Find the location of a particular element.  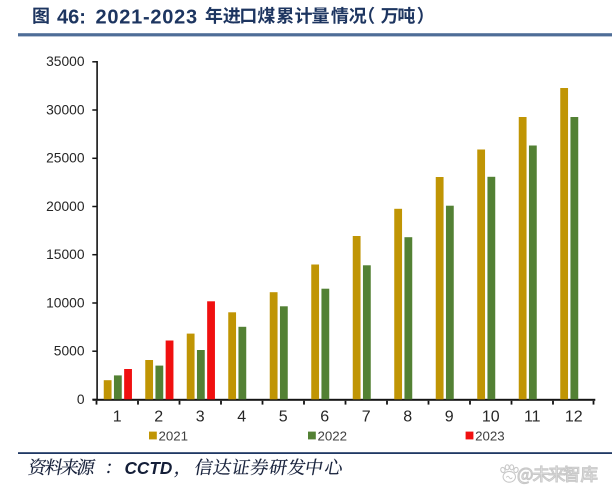

svg-text: CCTD is located at coordinates (149, 468).